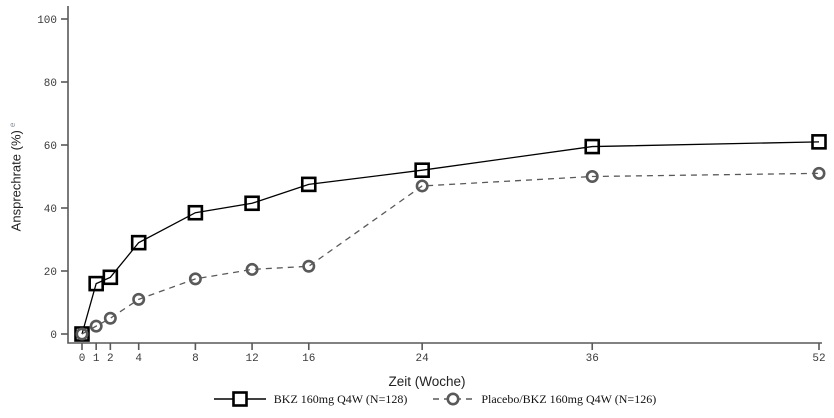 The width and height of the screenshot is (834, 418). What do you see at coordinates (50, 210) in the screenshot?
I see `y-tick-label: 40` at bounding box center [50, 210].